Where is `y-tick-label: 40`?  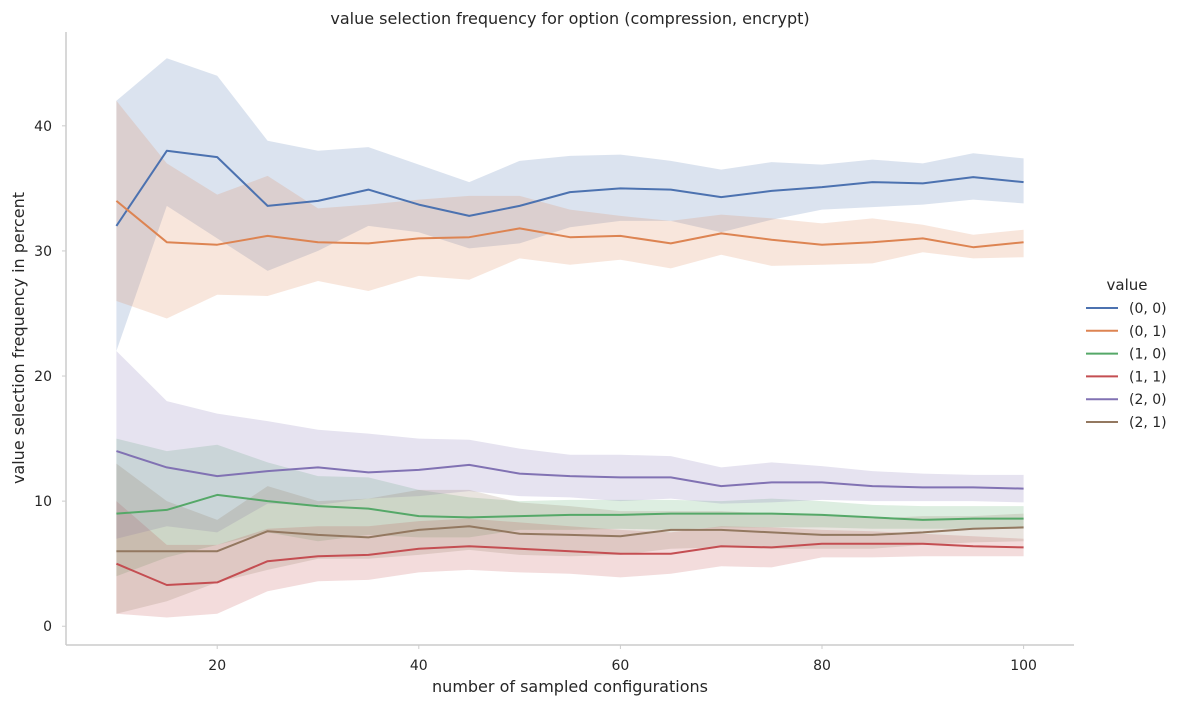
y-tick-label: 40 is located at coordinates (43, 127).